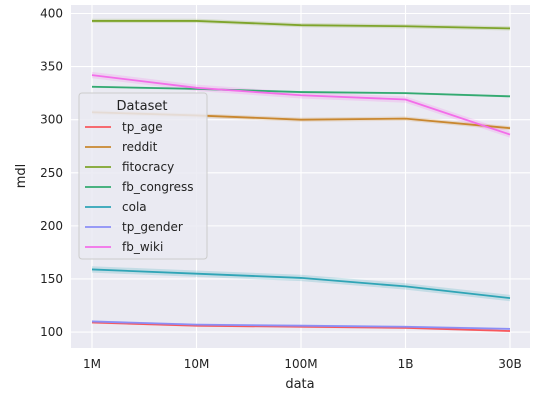 The height and width of the screenshot is (394, 533). Describe the element at coordinates (116, 207) in the screenshot. I see `legend-item-cola: cola` at that location.